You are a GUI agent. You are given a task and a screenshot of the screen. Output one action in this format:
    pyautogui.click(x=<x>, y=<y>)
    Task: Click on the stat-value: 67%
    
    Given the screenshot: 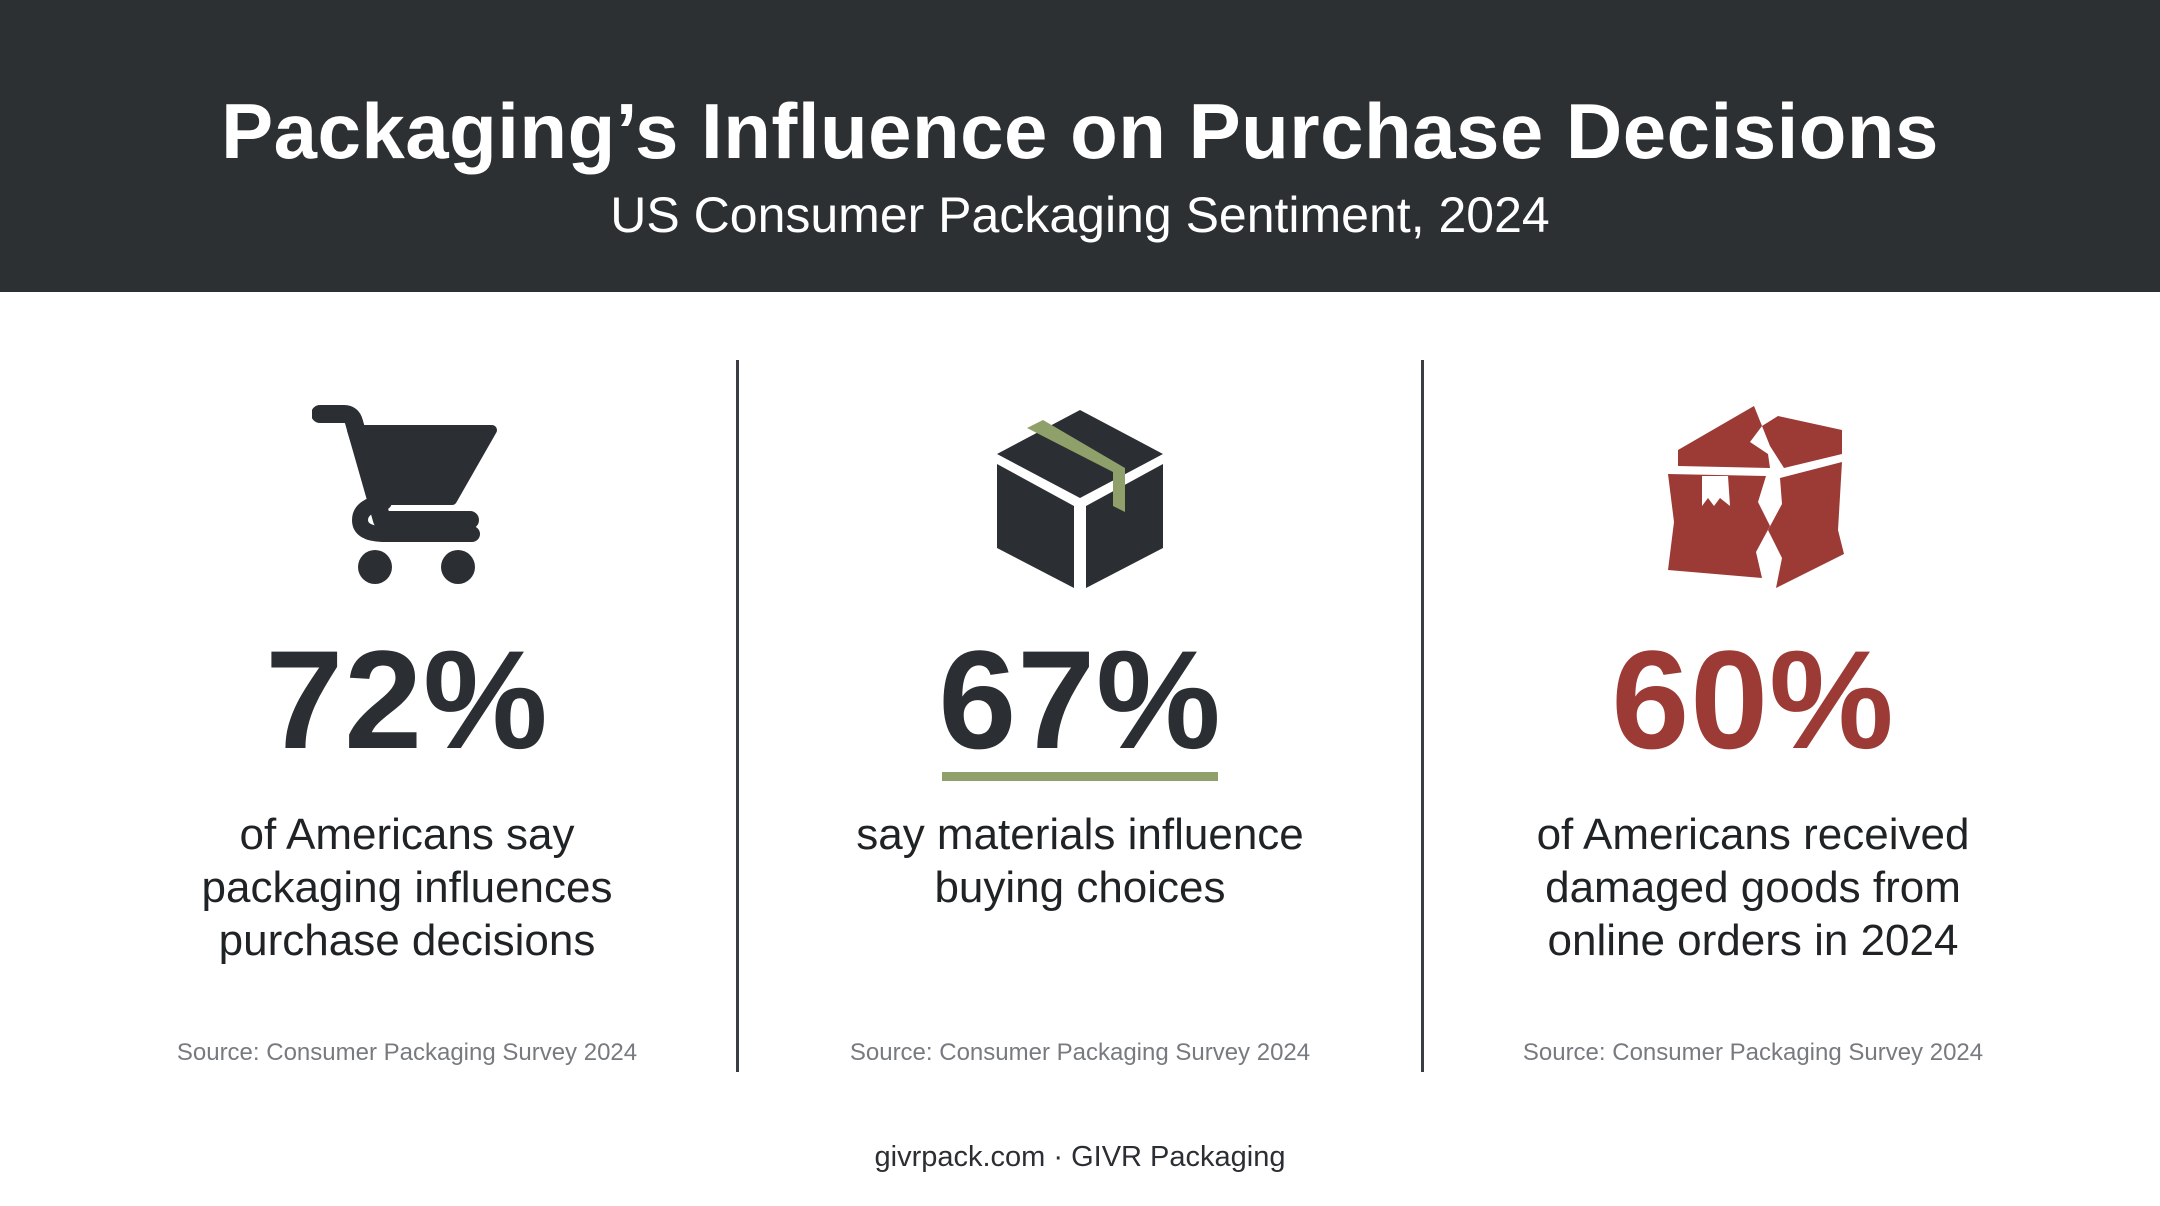 What is the action you would take?
    pyautogui.click(x=1080, y=699)
    